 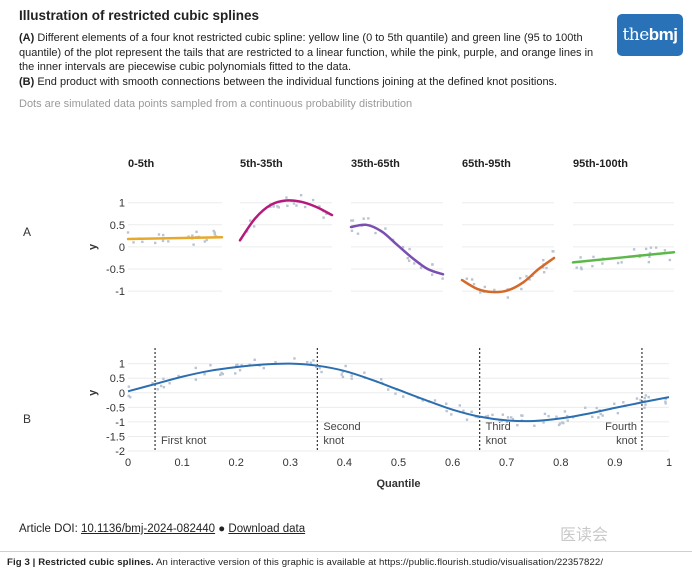 What do you see at coordinates (635, 35) in the screenshot?
I see `logo-prefix: the` at bounding box center [635, 35].